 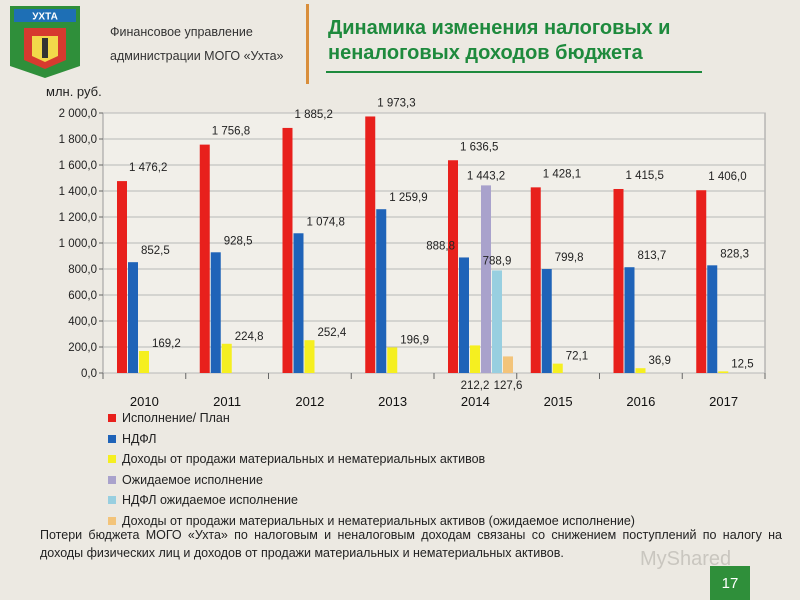 I want to click on watermark: MyShared, so click(x=686, y=559).